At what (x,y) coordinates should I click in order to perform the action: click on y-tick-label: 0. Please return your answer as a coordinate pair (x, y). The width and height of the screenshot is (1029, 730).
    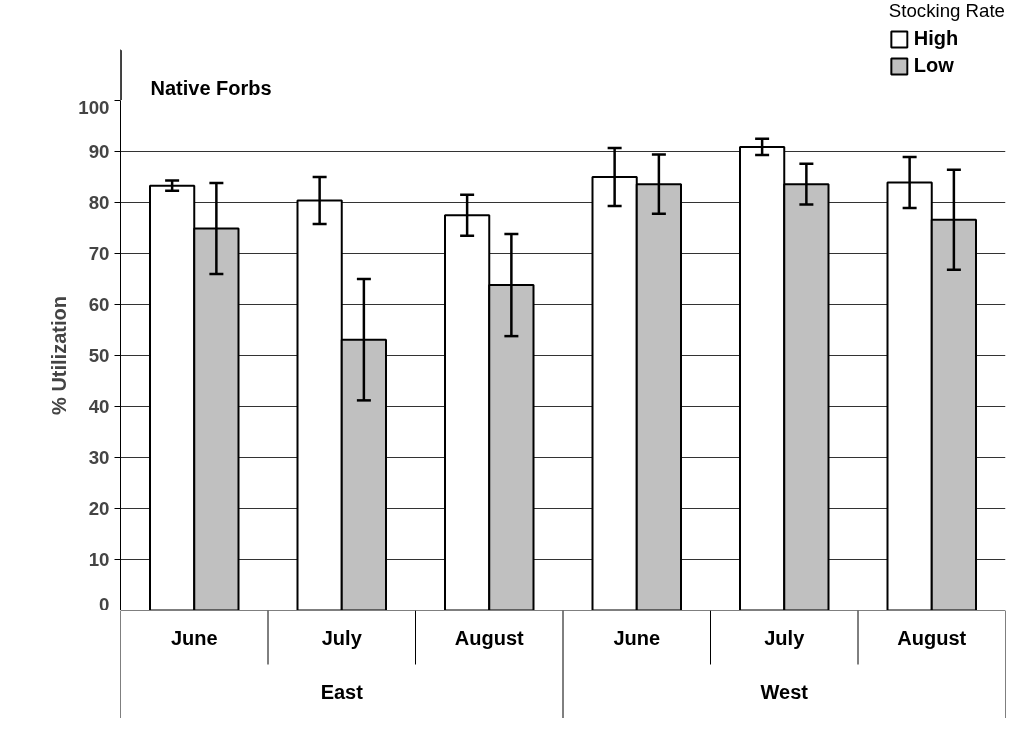
    Looking at the image, I should click on (104, 604).